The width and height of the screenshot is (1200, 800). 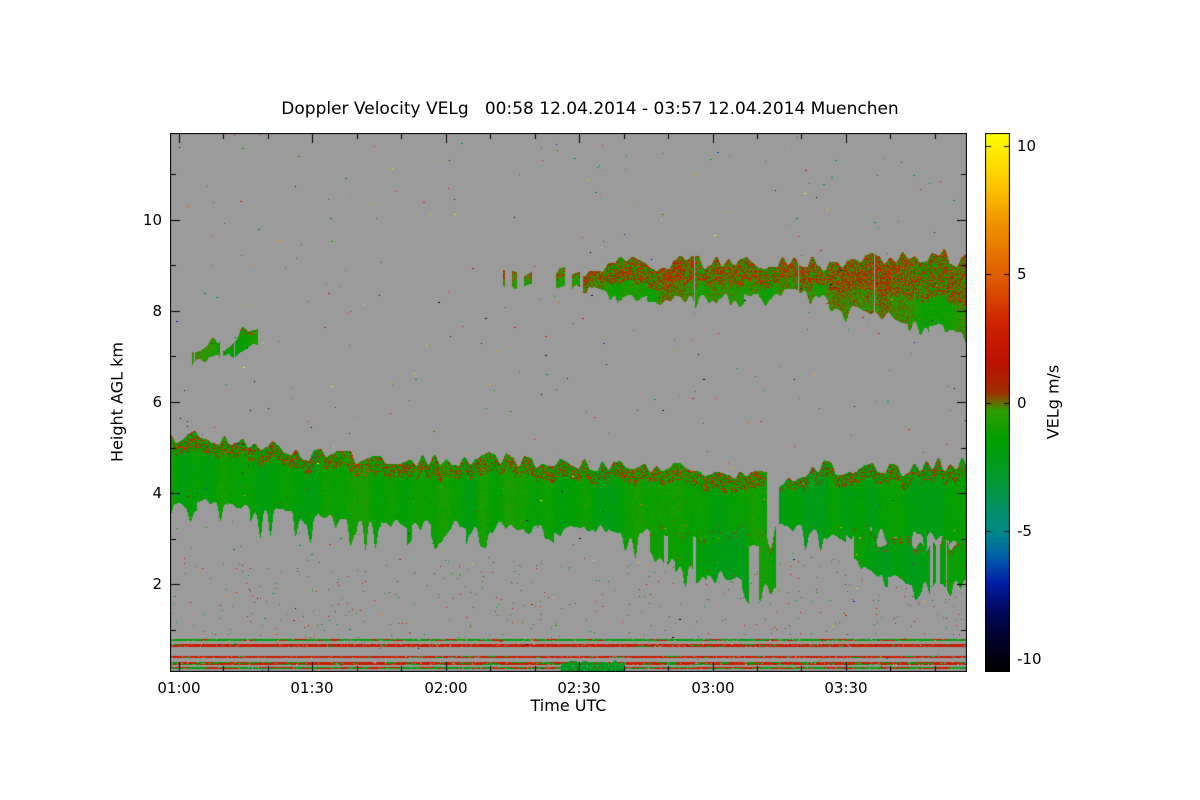 What do you see at coordinates (157, 311) in the screenshot?
I see `y-tick-label: 8` at bounding box center [157, 311].